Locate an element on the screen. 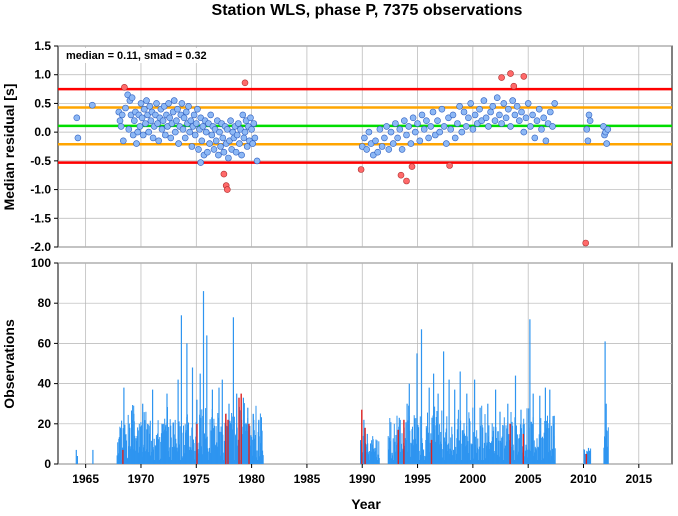  x-tick-label: 1995 is located at coordinates (417, 479).